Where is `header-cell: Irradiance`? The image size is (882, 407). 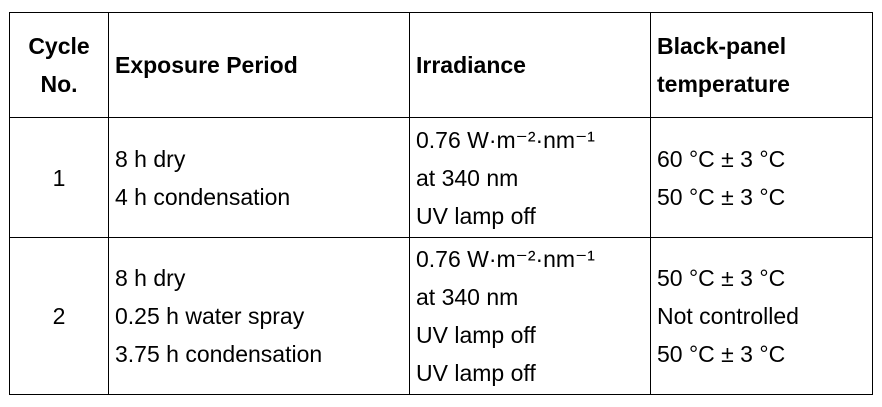 header-cell: Irradiance is located at coordinates (530, 65).